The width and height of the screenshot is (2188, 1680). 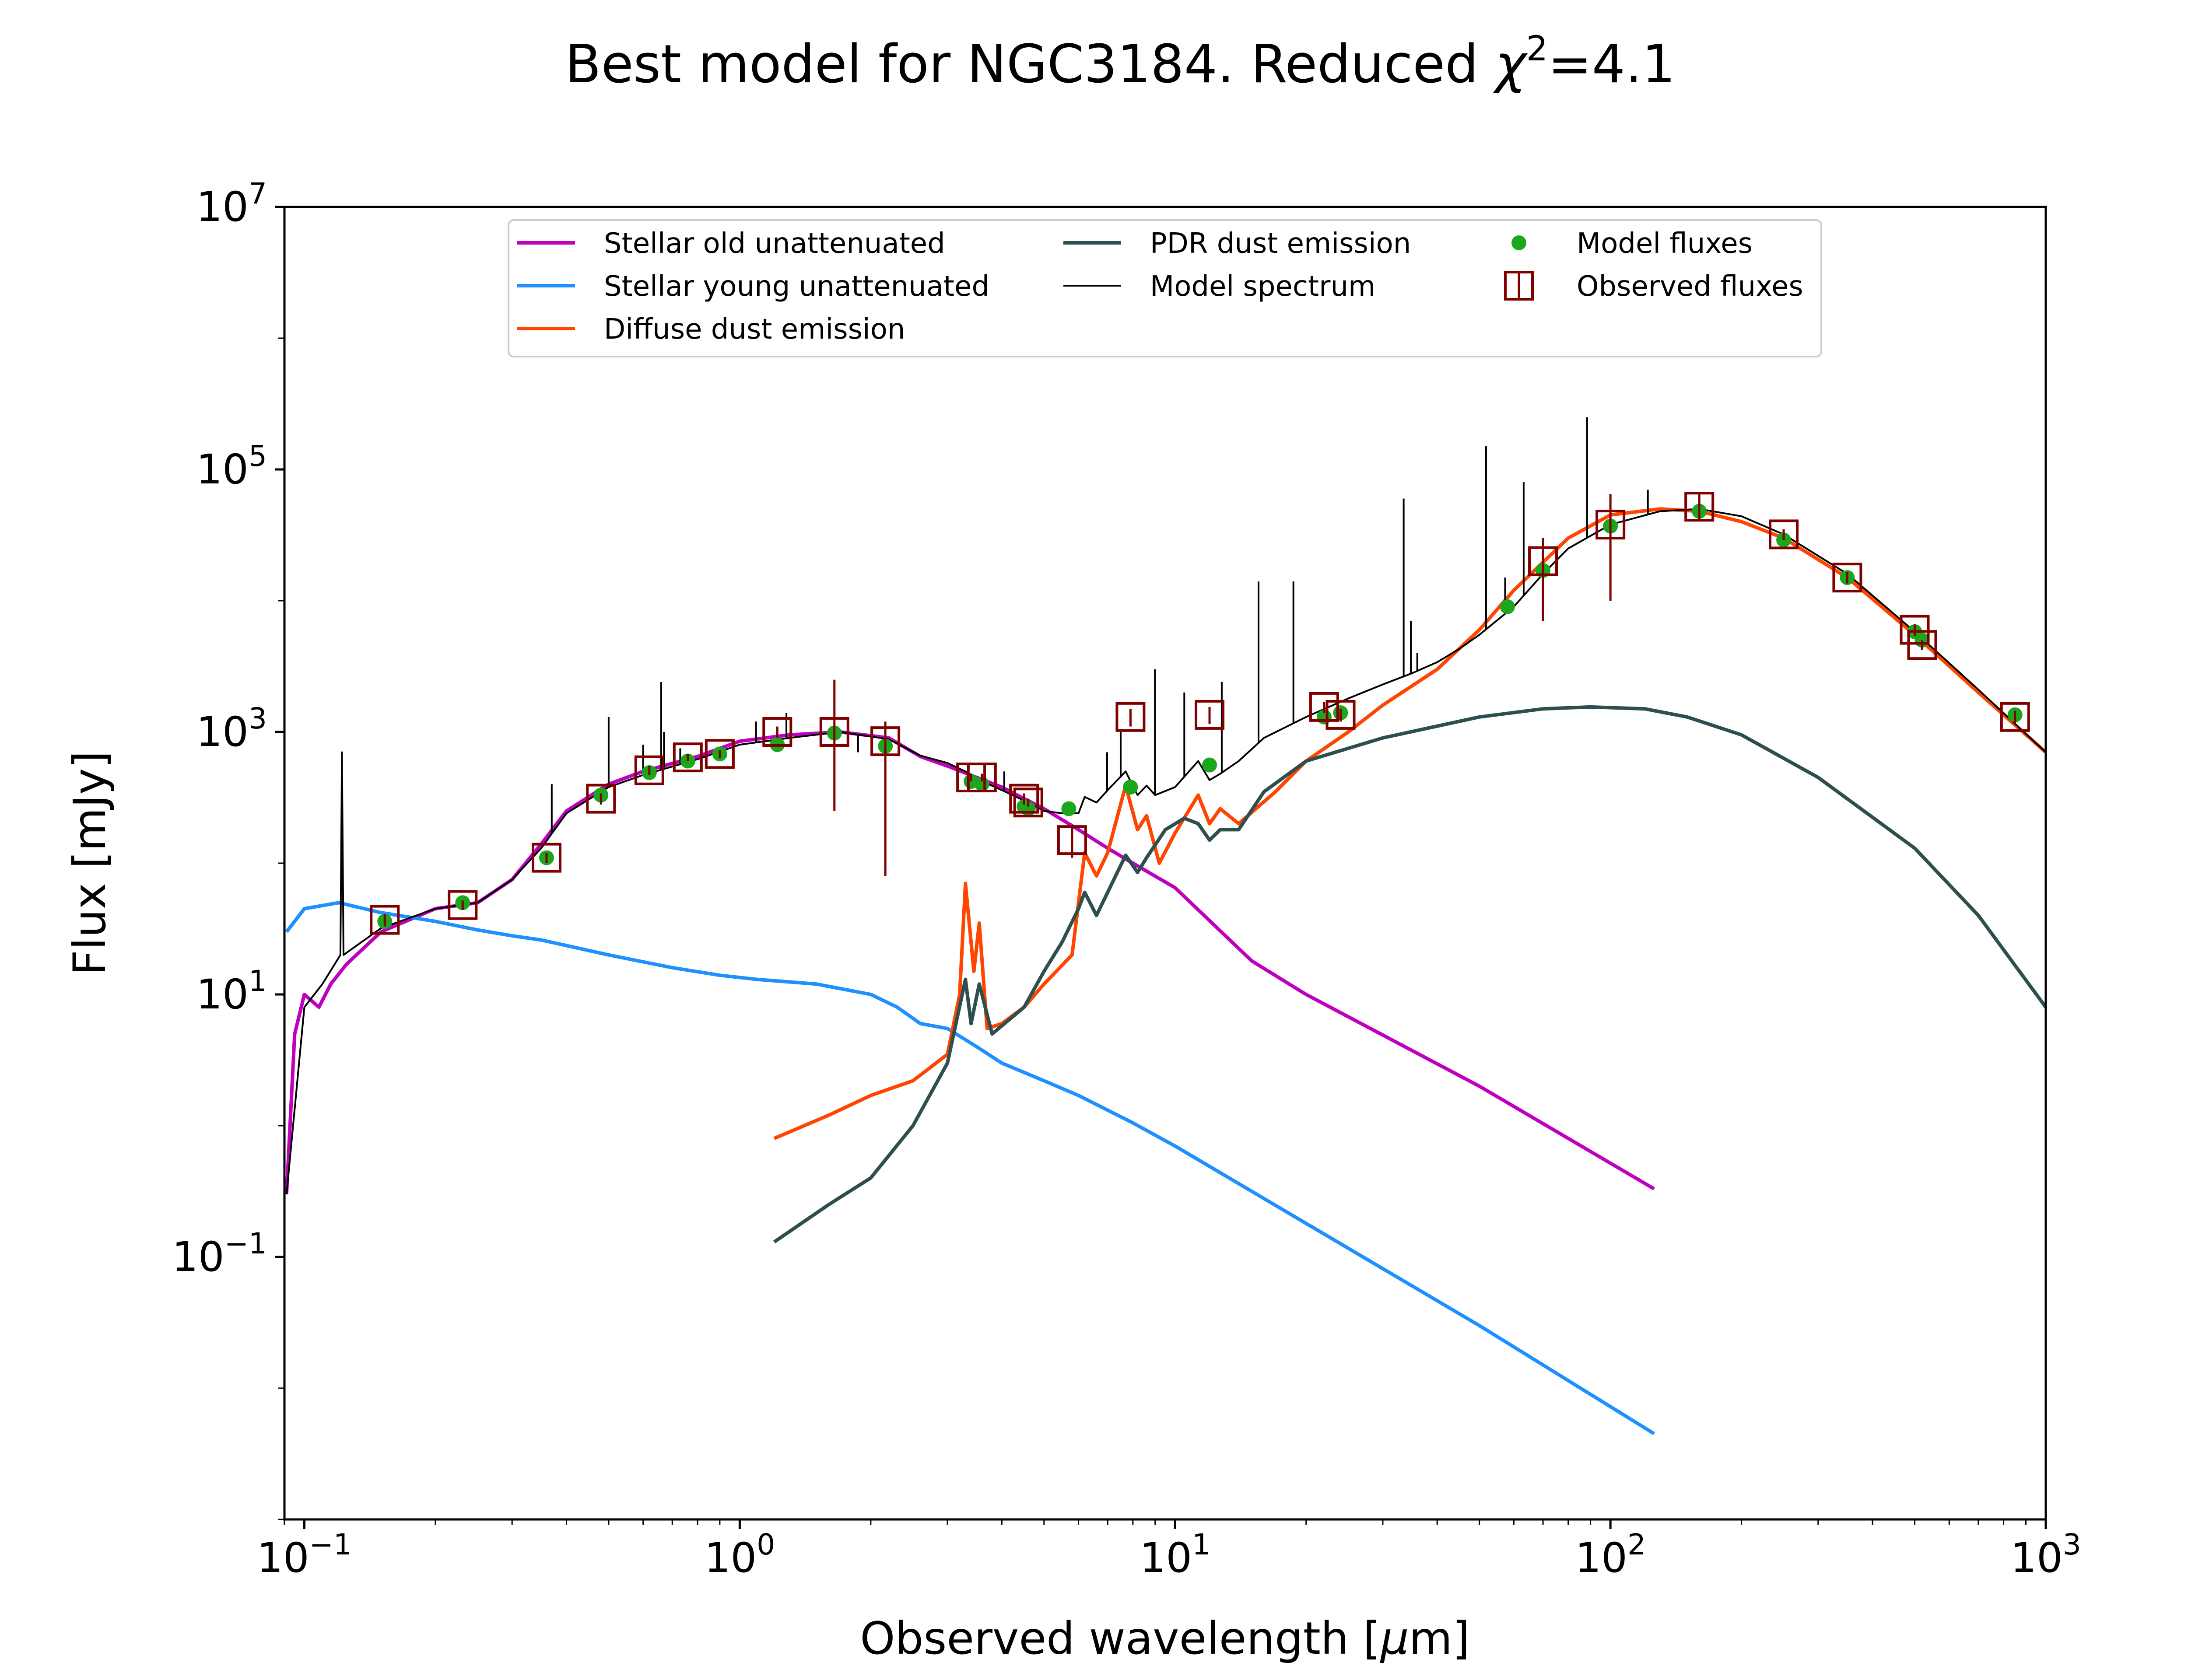 What do you see at coordinates (304, 1555) in the screenshot?
I see `x-tick-label: 10⁻¹` at bounding box center [304, 1555].